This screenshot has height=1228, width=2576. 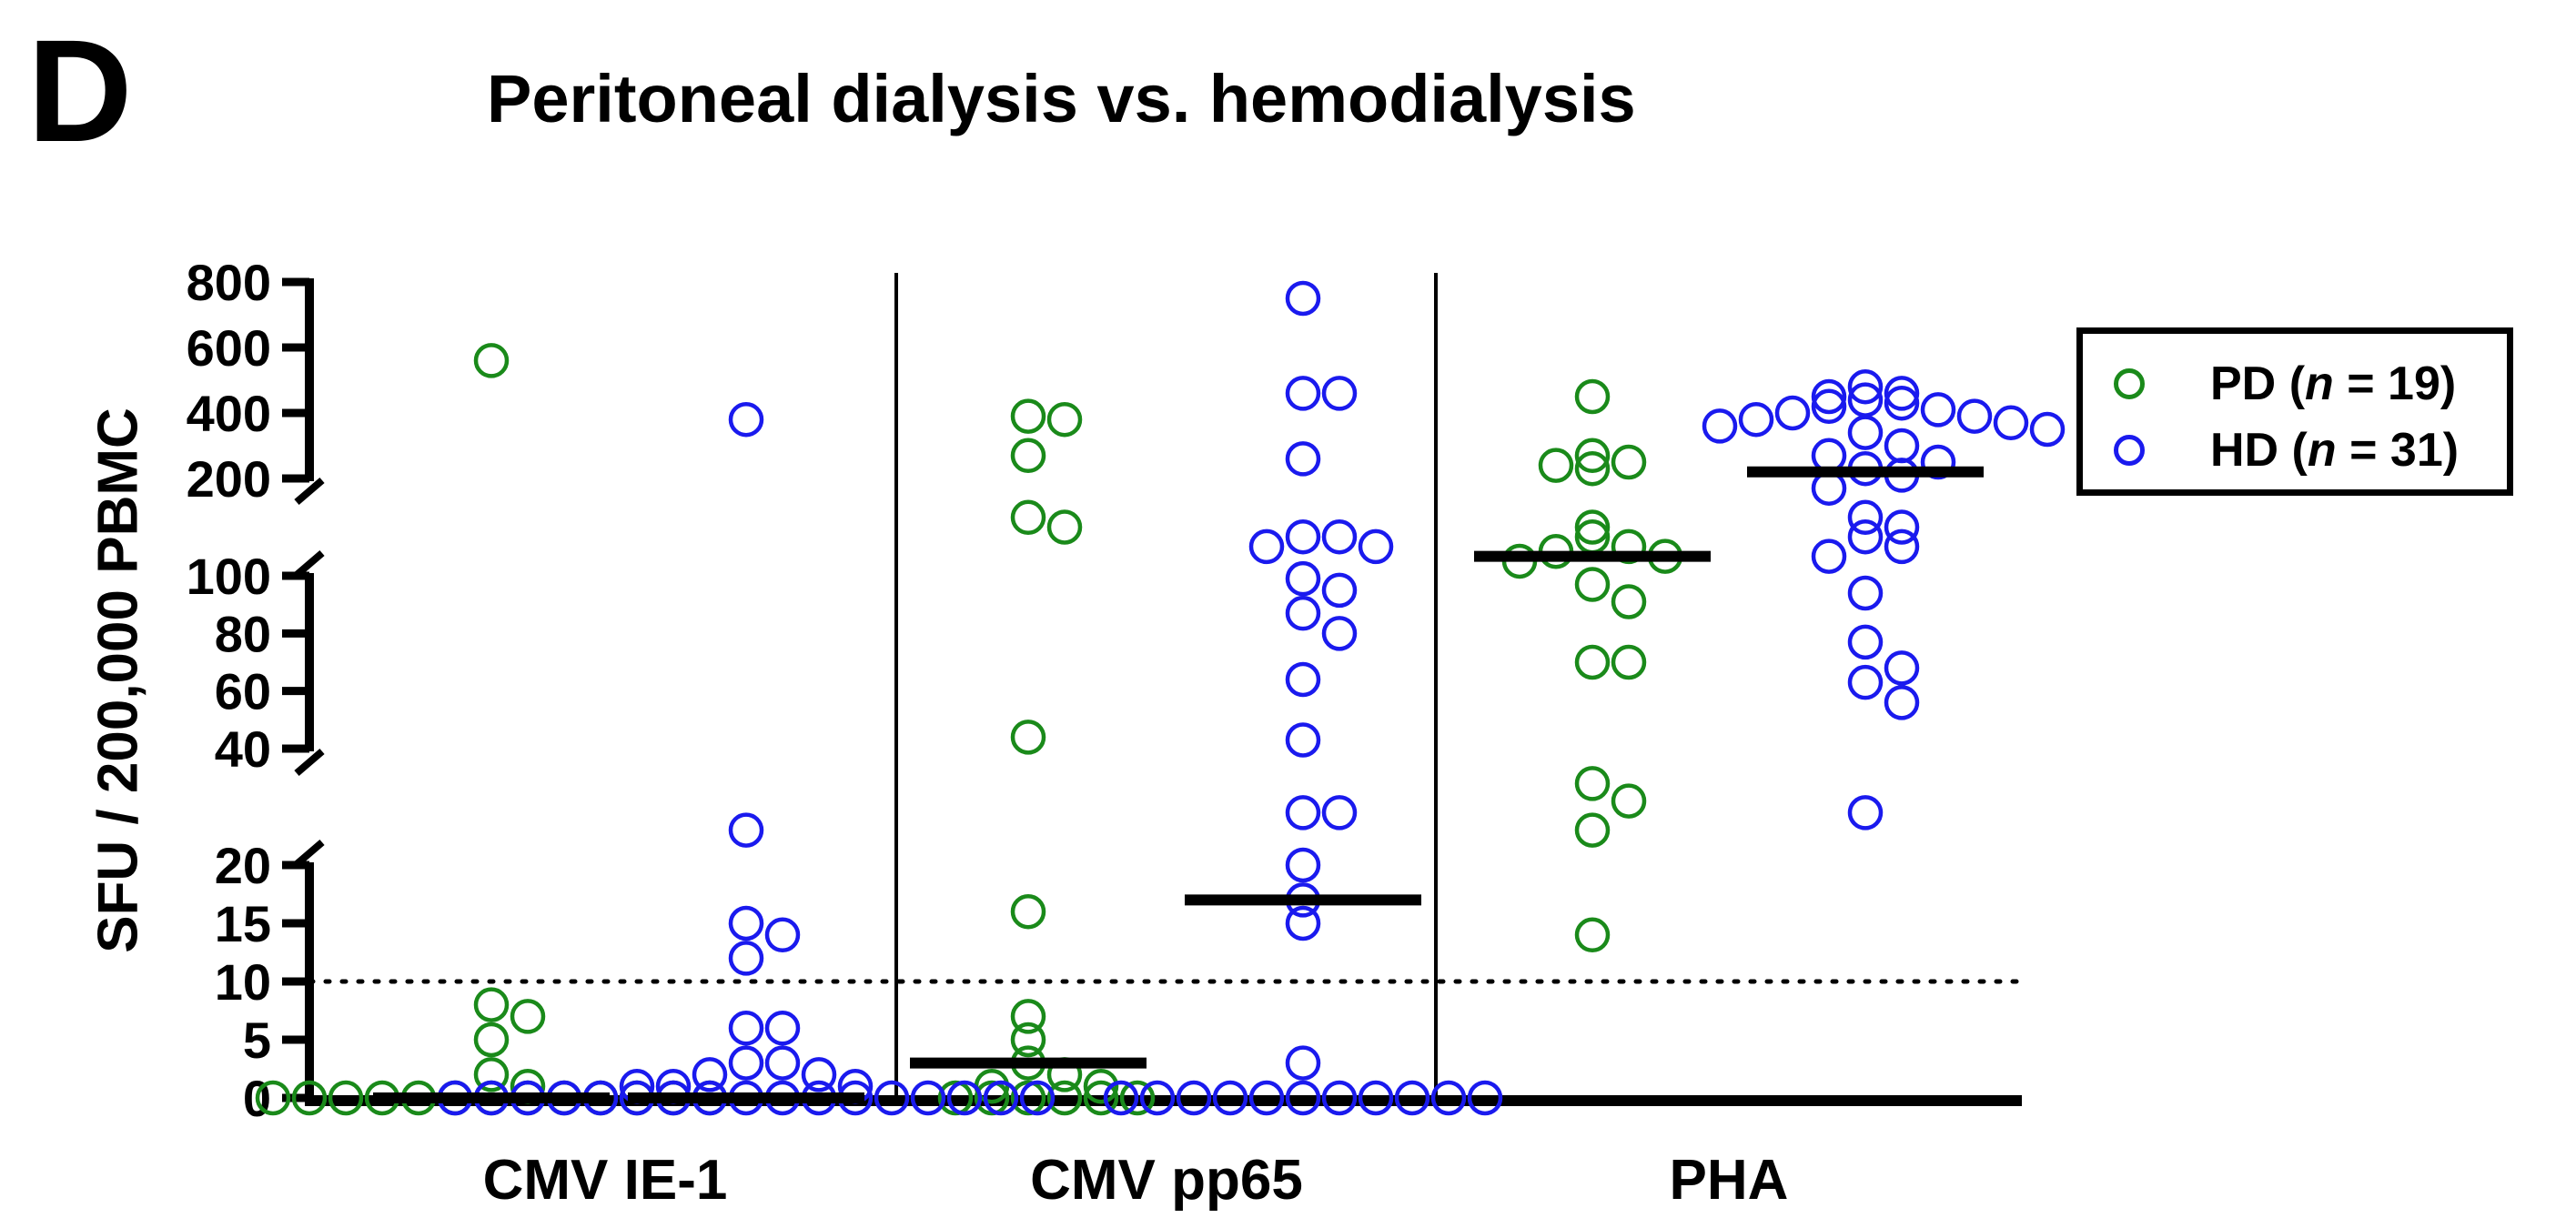 What do you see at coordinates (243, 982) in the screenshot?
I see `y-tick-label: 10` at bounding box center [243, 982].